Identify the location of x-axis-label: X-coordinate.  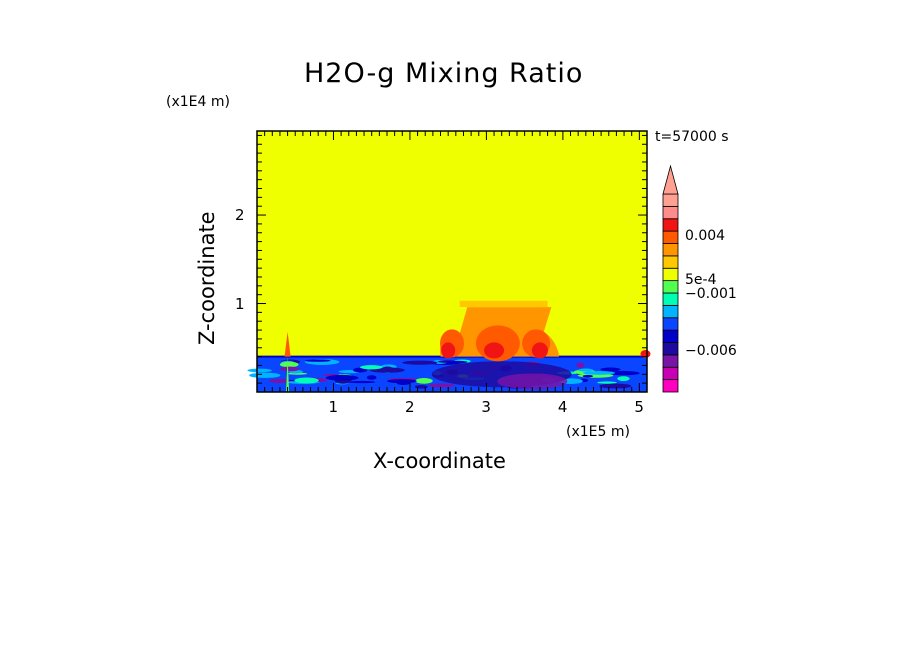
(439, 461).